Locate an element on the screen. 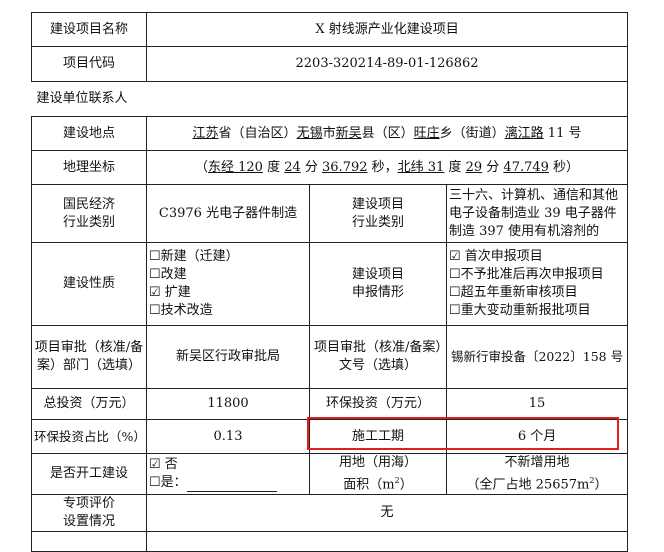 Image resolution: width=664 pixels, height=552 pixels. value-line: （全厂占地 25657m is located at coordinates (528, 485).